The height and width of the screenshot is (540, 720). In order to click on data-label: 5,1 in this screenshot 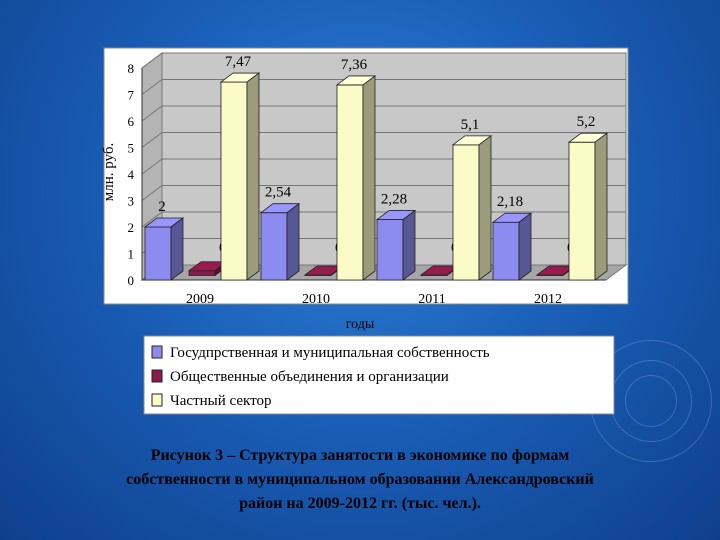, I will do `click(470, 125)`.